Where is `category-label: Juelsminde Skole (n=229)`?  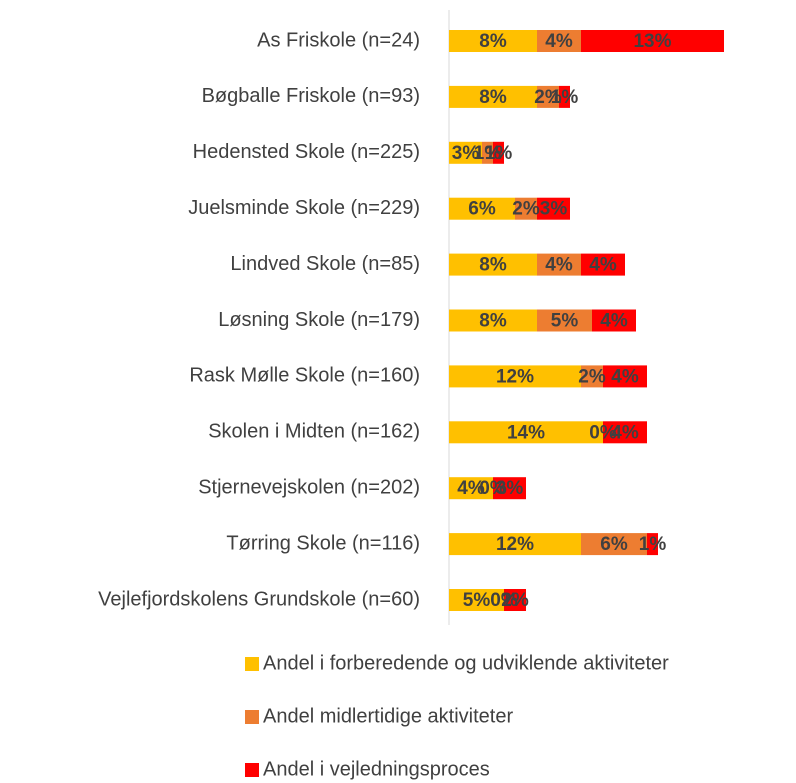
category-label: Juelsminde Skole (n=229) is located at coordinates (304, 208).